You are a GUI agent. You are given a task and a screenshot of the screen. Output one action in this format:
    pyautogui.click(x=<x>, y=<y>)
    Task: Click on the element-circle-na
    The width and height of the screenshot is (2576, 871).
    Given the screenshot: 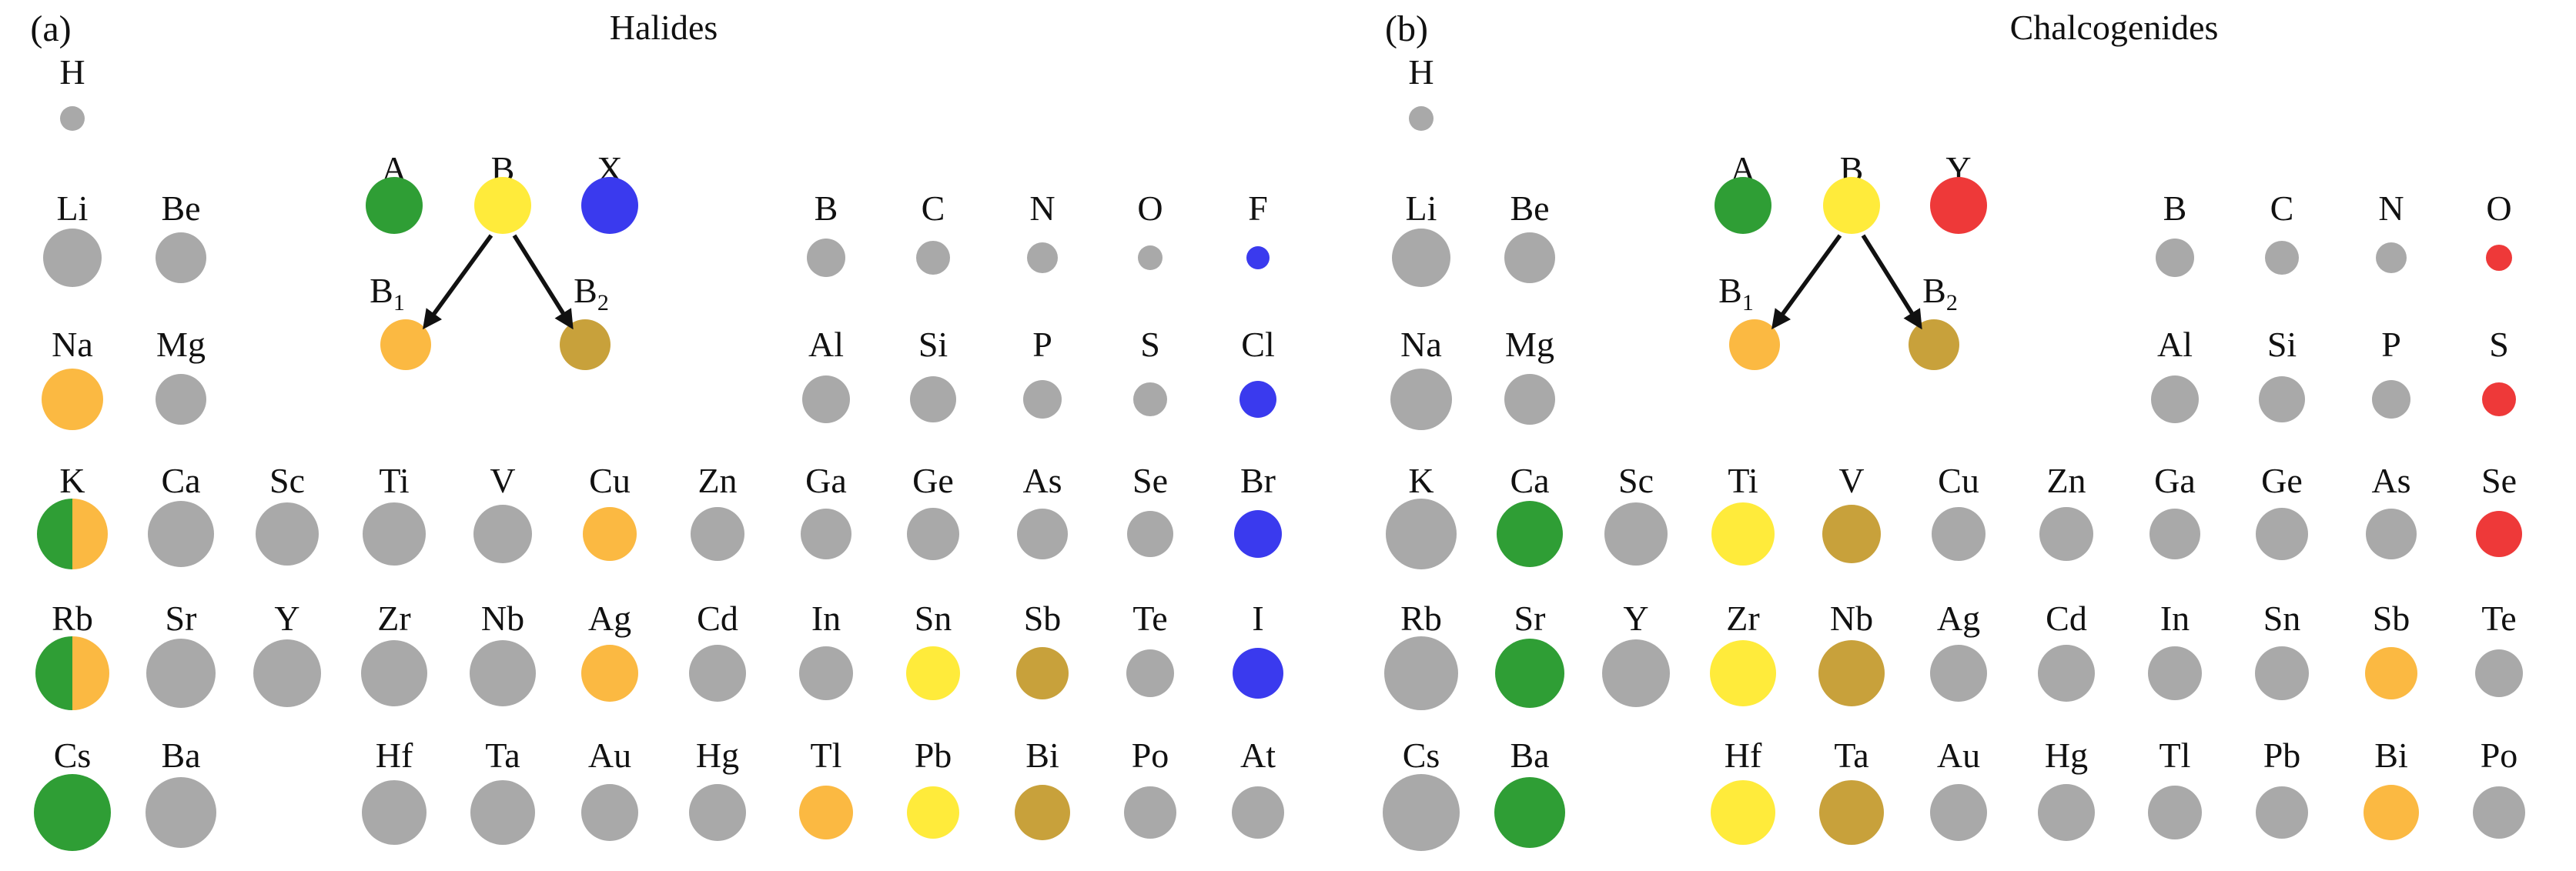 What is the action you would take?
    pyautogui.click(x=1421, y=400)
    